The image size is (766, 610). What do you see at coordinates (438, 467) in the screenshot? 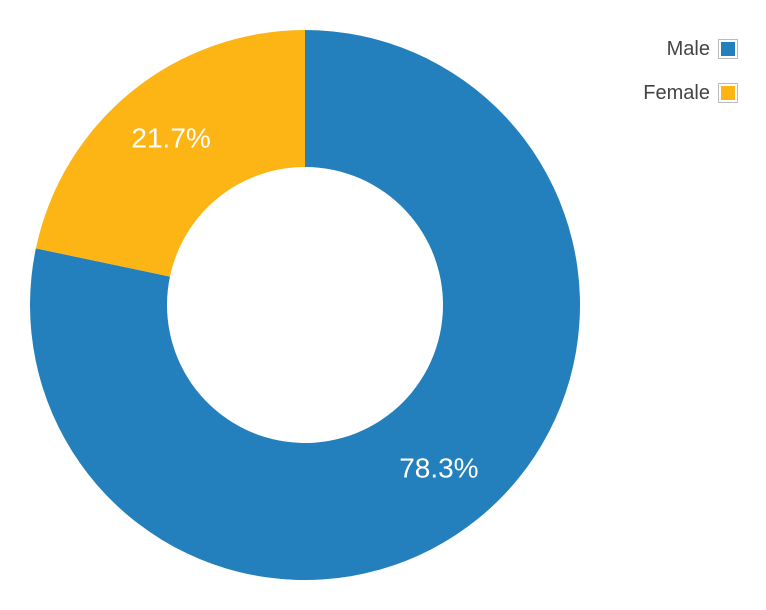
I see `data-label-male: 78.3%` at bounding box center [438, 467].